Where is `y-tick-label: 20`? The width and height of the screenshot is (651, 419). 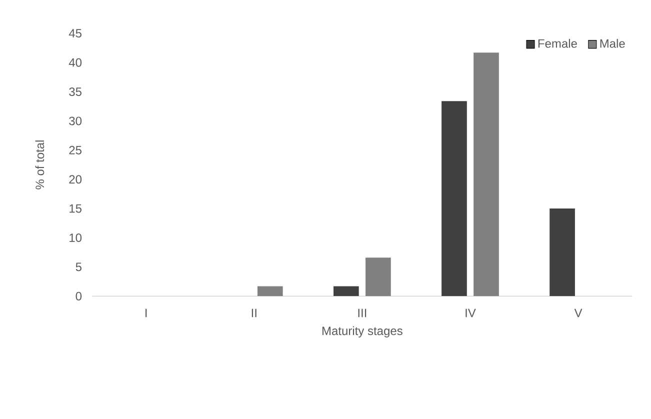 y-tick-label: 20 is located at coordinates (75, 179).